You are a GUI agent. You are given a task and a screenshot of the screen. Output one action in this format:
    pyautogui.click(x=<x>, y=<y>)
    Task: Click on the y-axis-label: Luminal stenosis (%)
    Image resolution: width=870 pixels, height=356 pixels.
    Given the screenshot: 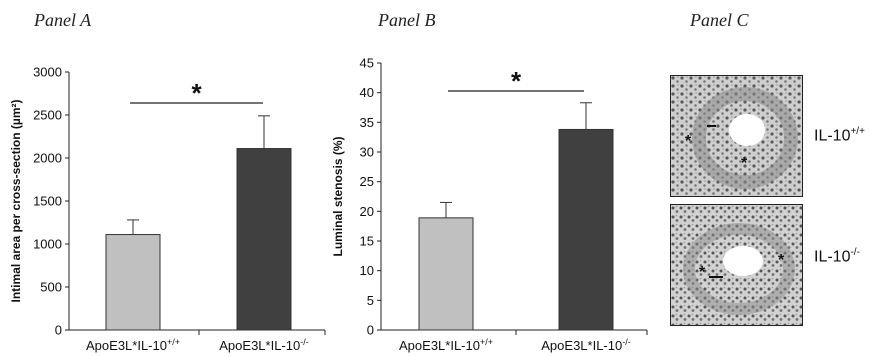 What is the action you would take?
    pyautogui.click(x=338, y=196)
    